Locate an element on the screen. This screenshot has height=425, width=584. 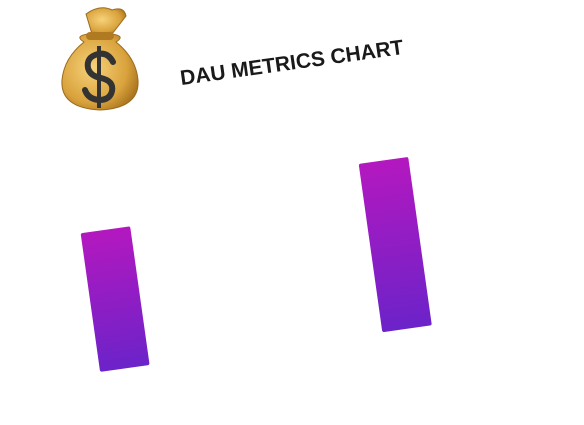
money-bag-icon is located at coordinates (100, 59).